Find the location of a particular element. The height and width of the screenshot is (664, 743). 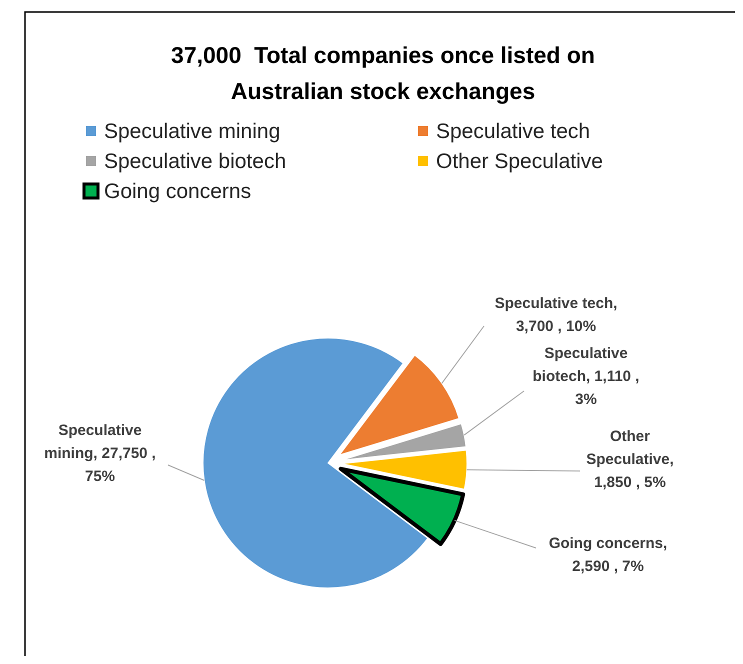

chart-title: 37,000 Total companies once listed on Australian stock exchanges is located at coordinates (383, 73).